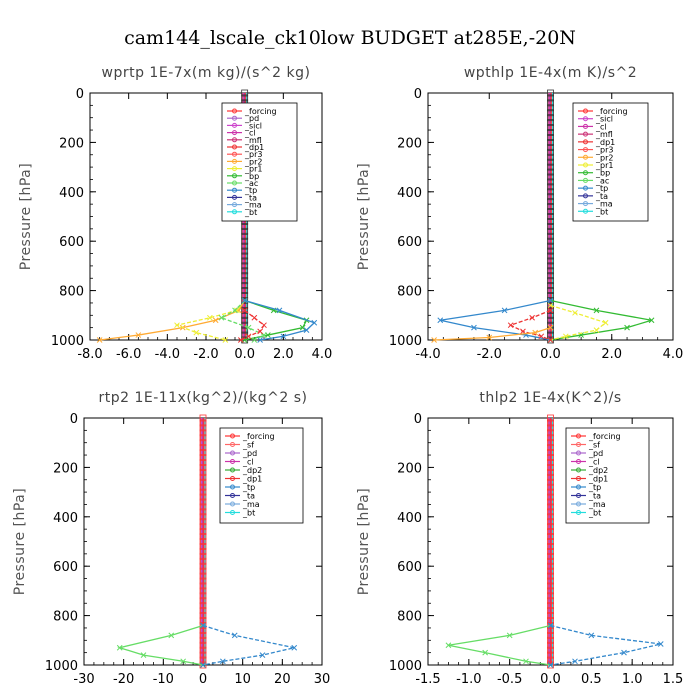 The height and width of the screenshot is (700, 700). What do you see at coordinates (234, 111) in the screenshot?
I see `legend-marker-forcing` at bounding box center [234, 111].